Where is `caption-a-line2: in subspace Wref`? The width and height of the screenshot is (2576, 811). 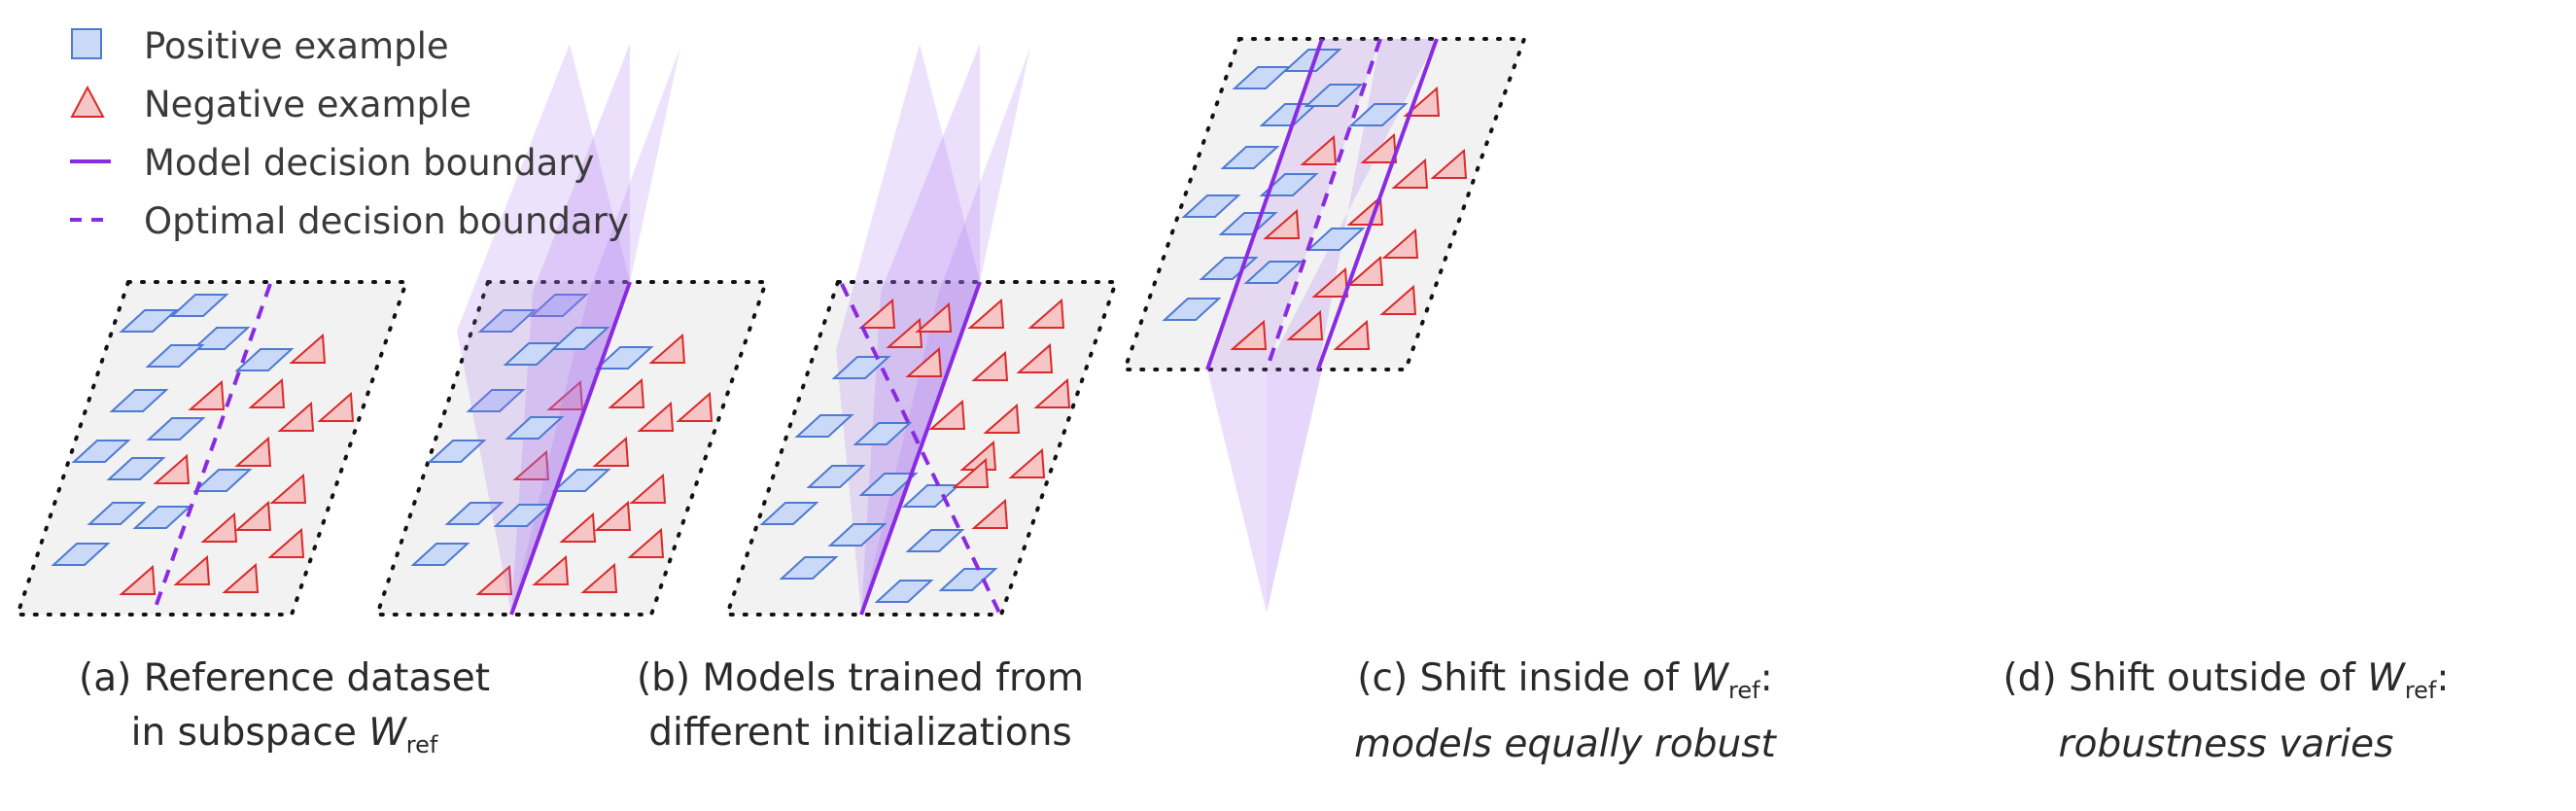
caption-a-line2: in subspace Wref is located at coordinates (284, 734).